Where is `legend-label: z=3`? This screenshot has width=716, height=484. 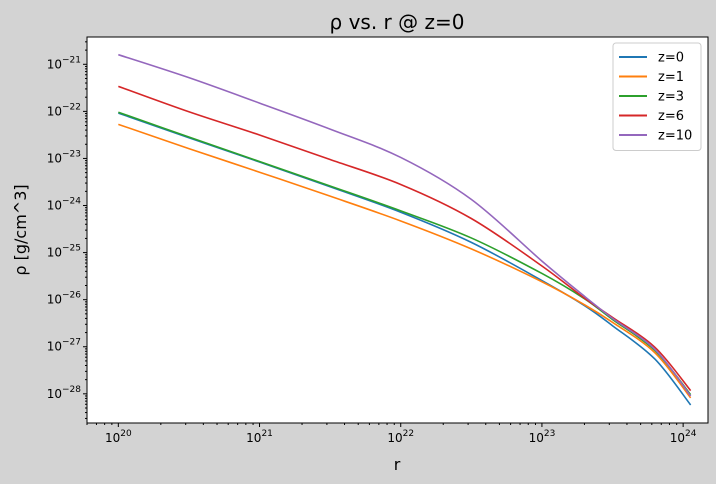 legend-label: z=3 is located at coordinates (671, 97).